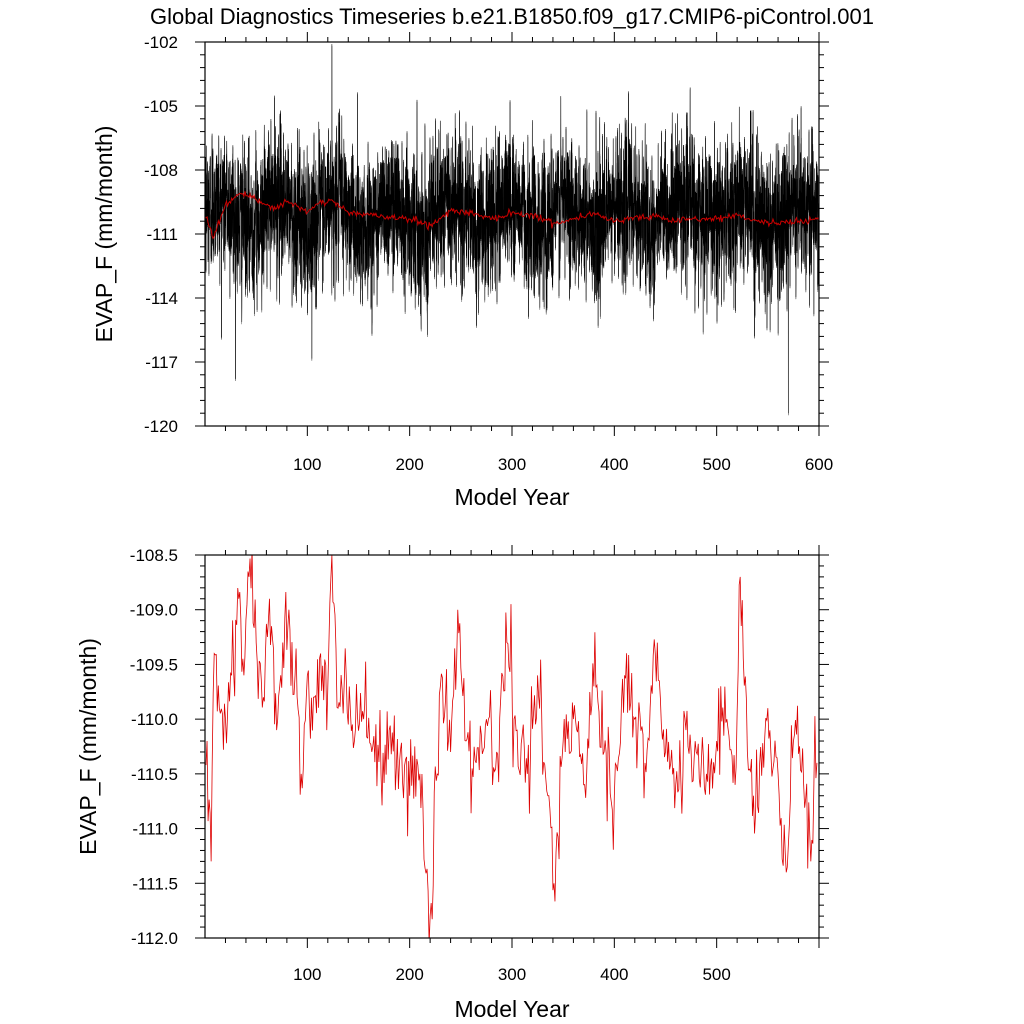 The height and width of the screenshot is (1024, 1024). What do you see at coordinates (154, 555) in the screenshot?
I see `y-tick-label: -108.5` at bounding box center [154, 555].